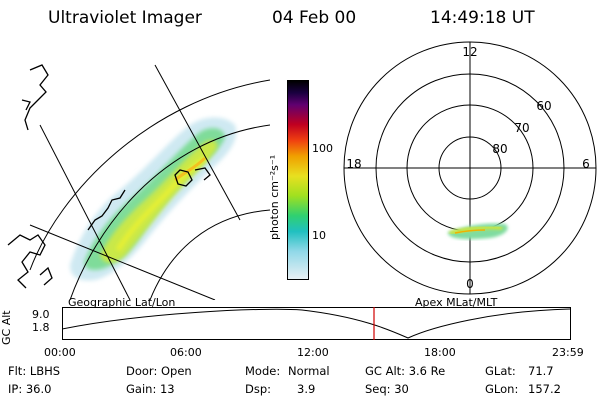  Describe the element at coordinates (186, 352) in the screenshot. I see `time-tick-0600: 06:00` at that location.